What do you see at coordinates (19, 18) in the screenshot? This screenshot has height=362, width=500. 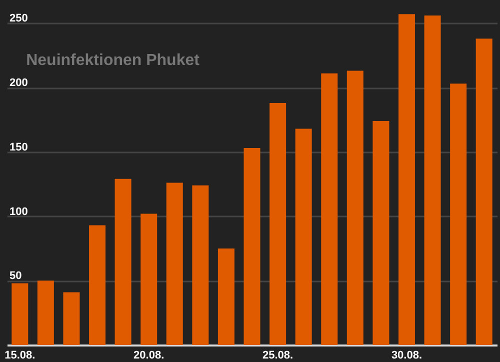 I see `y-tick-label: 250` at bounding box center [19, 18].